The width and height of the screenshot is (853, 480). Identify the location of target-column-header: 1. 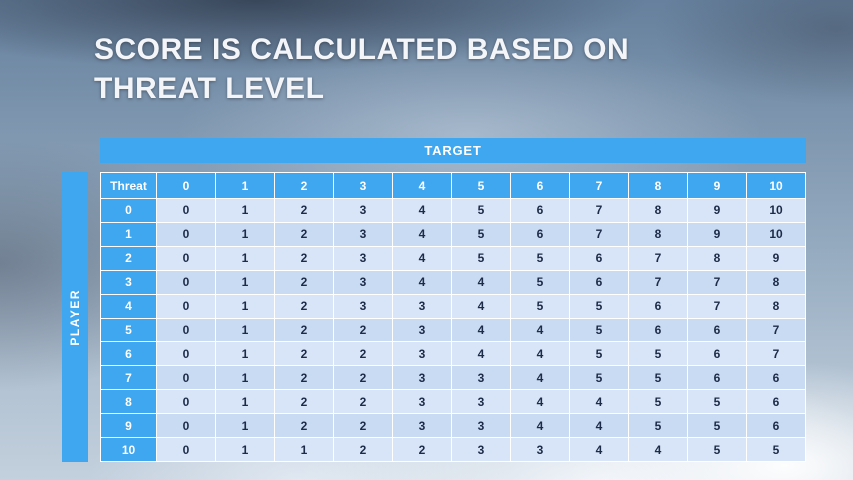
(245, 185).